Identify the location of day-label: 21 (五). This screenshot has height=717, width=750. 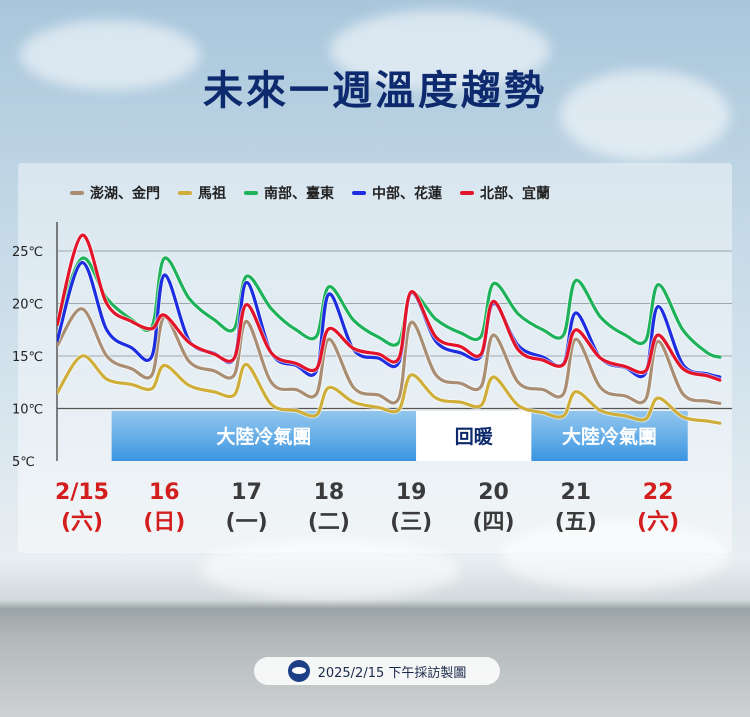
(576, 508).